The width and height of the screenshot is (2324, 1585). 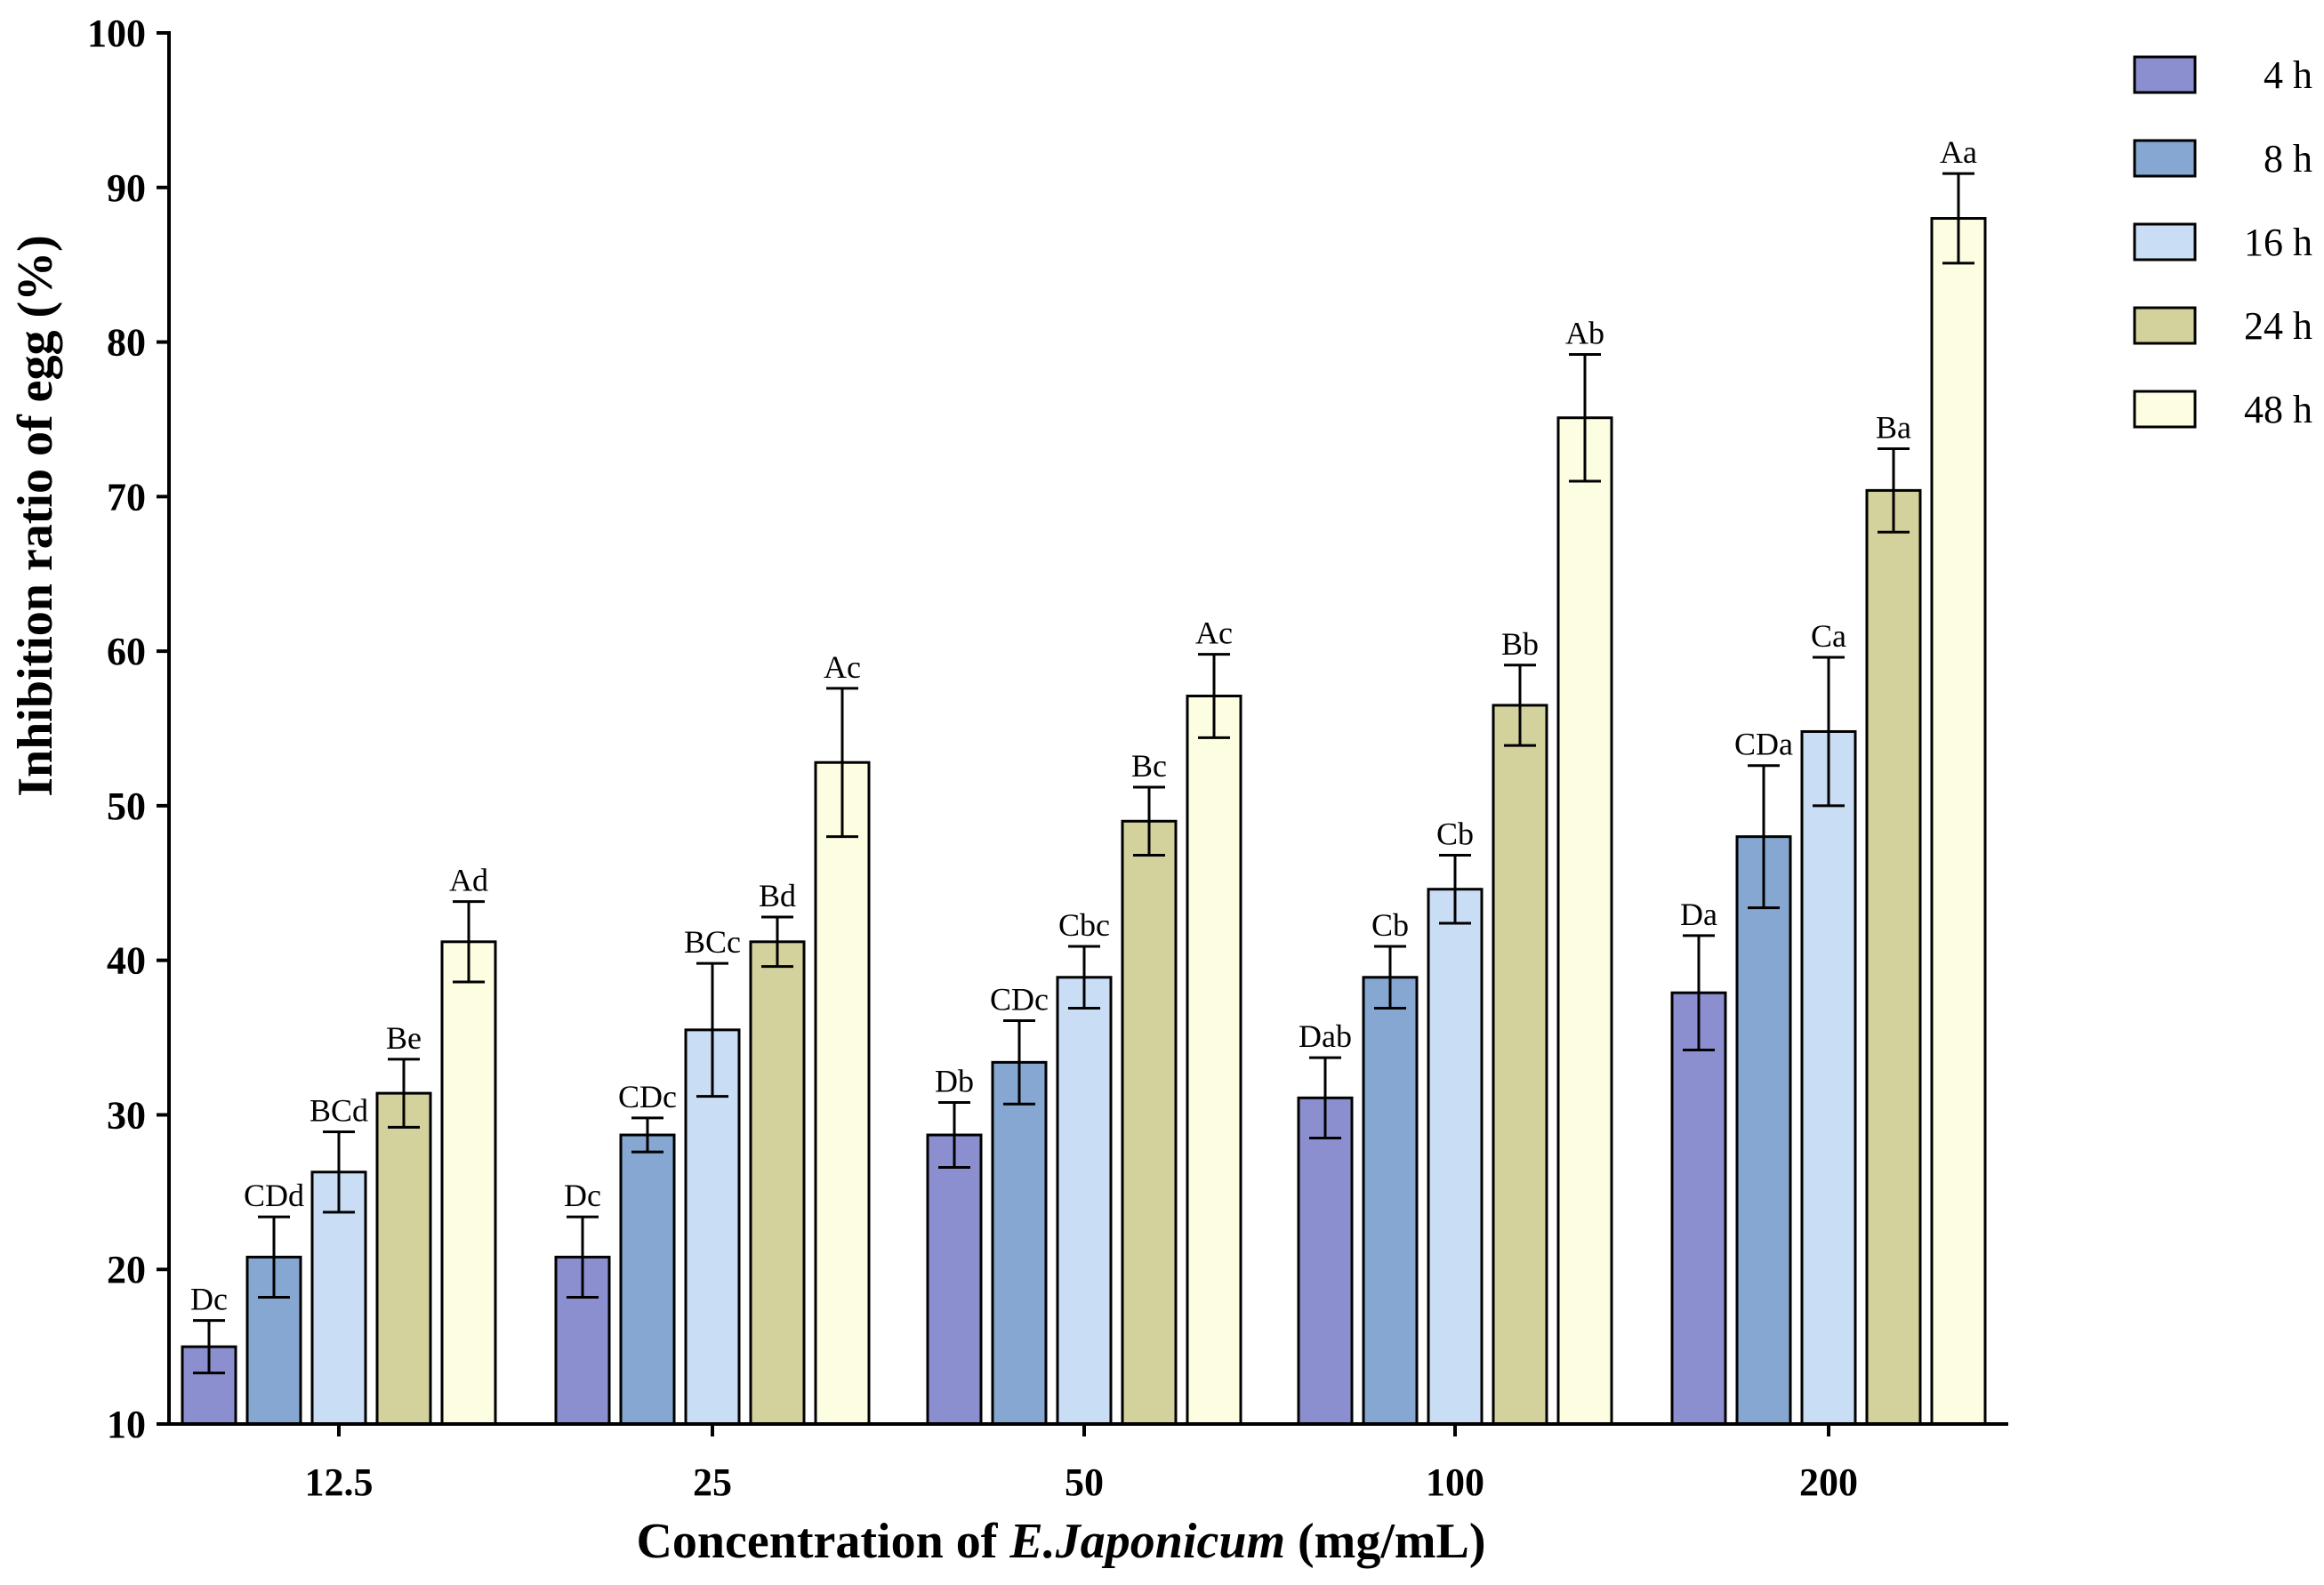 I want to click on significance-label: Be, so click(x=404, y=1038).